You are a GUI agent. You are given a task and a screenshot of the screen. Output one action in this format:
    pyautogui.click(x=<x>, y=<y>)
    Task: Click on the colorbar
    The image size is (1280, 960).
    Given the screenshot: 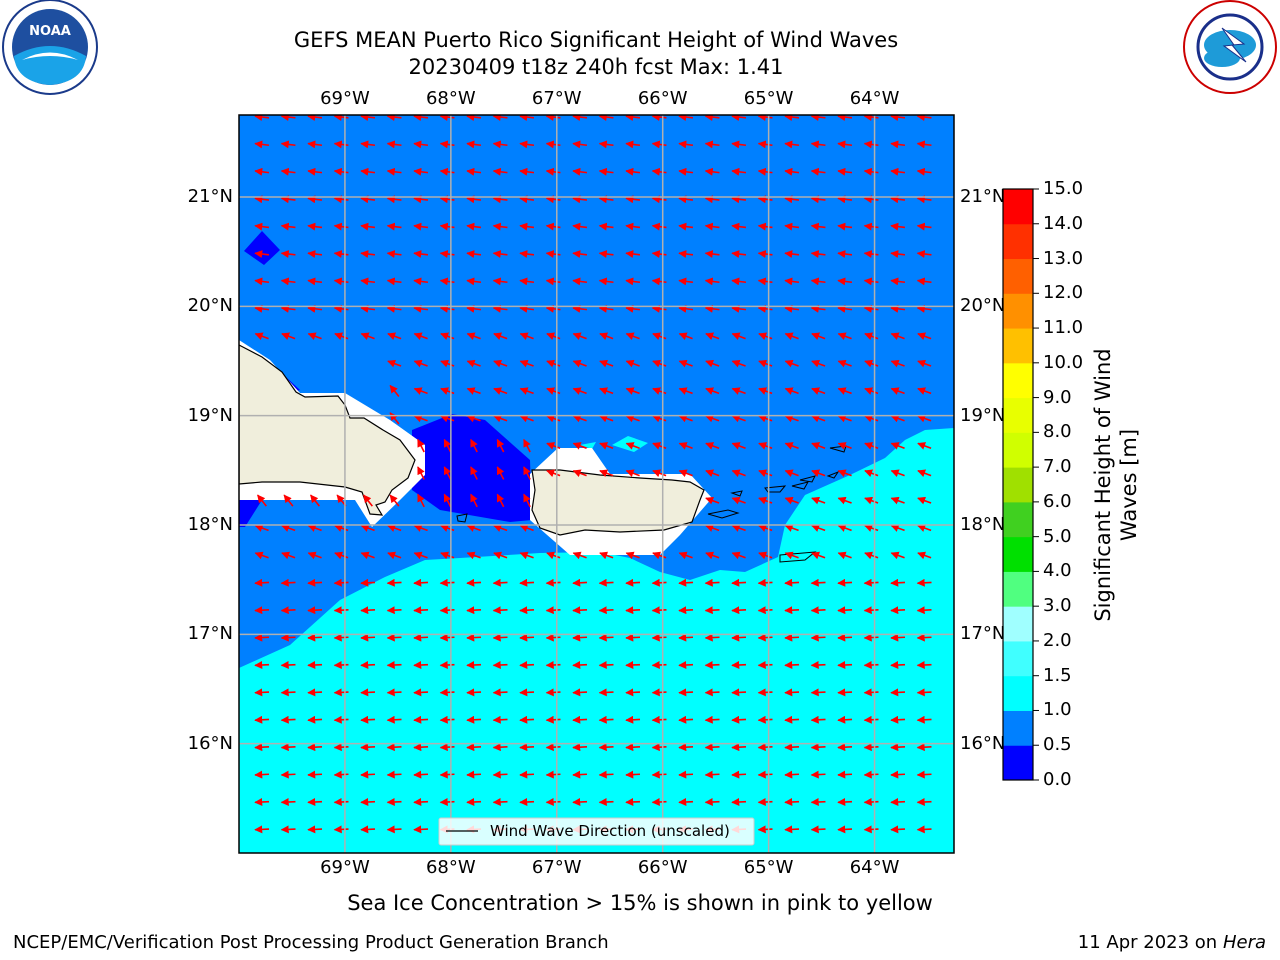 What is the action you would take?
    pyautogui.click(x=1020, y=484)
    